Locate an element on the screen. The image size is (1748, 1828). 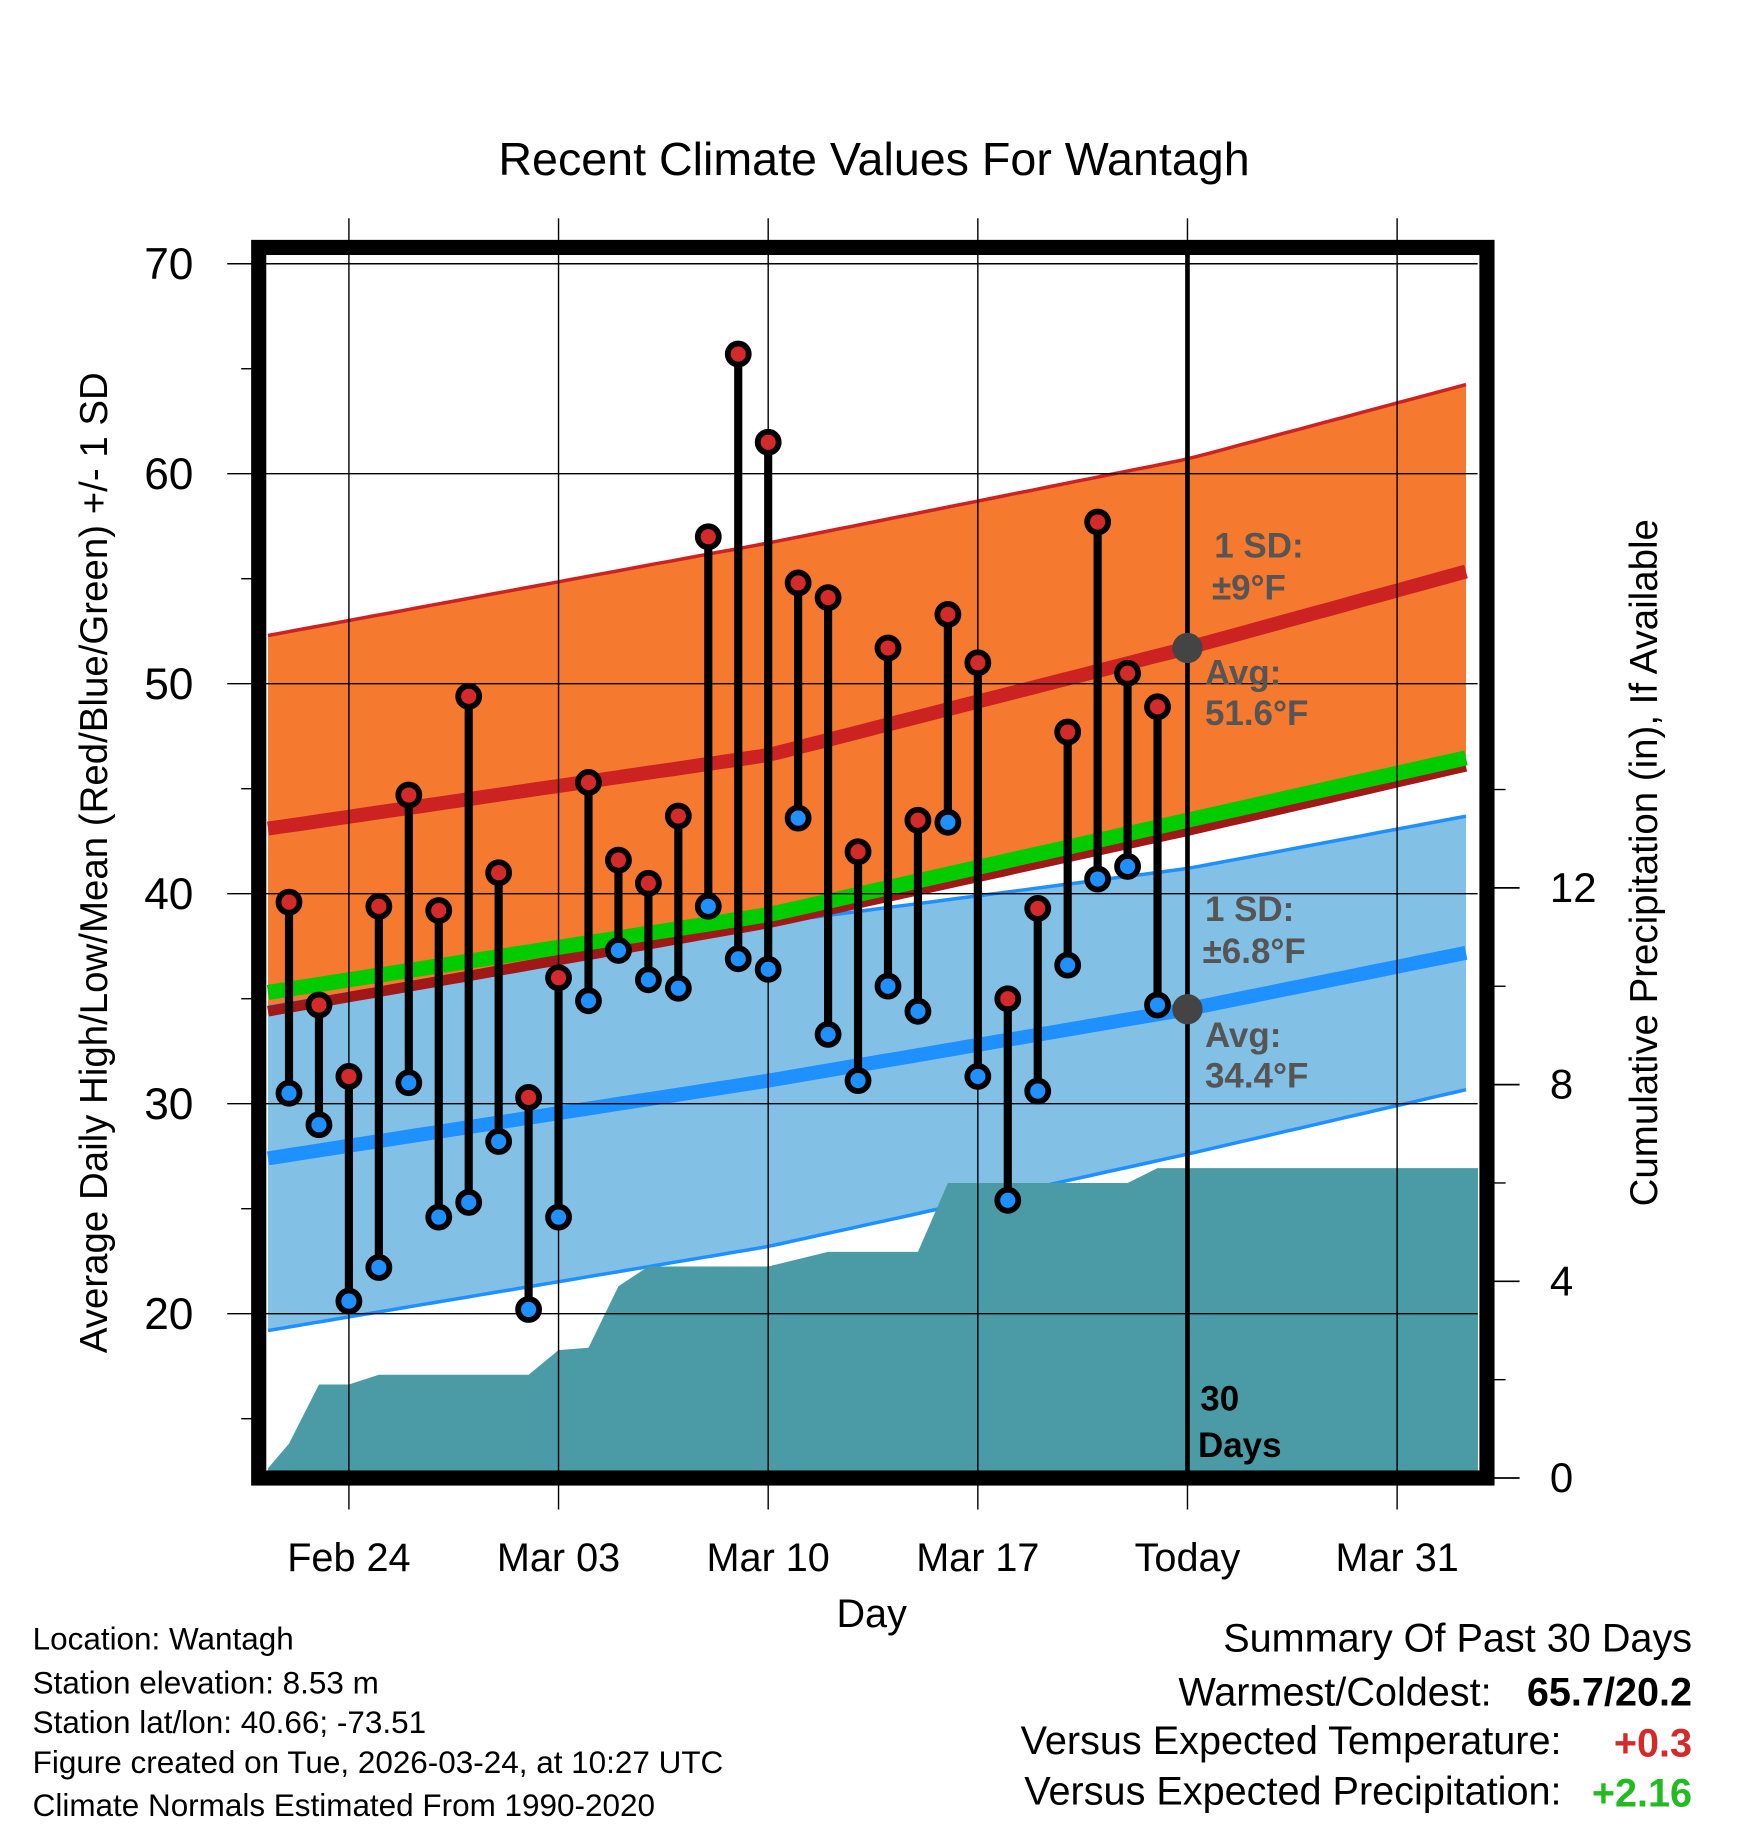
high-upper-line is located at coordinates (867, 510).